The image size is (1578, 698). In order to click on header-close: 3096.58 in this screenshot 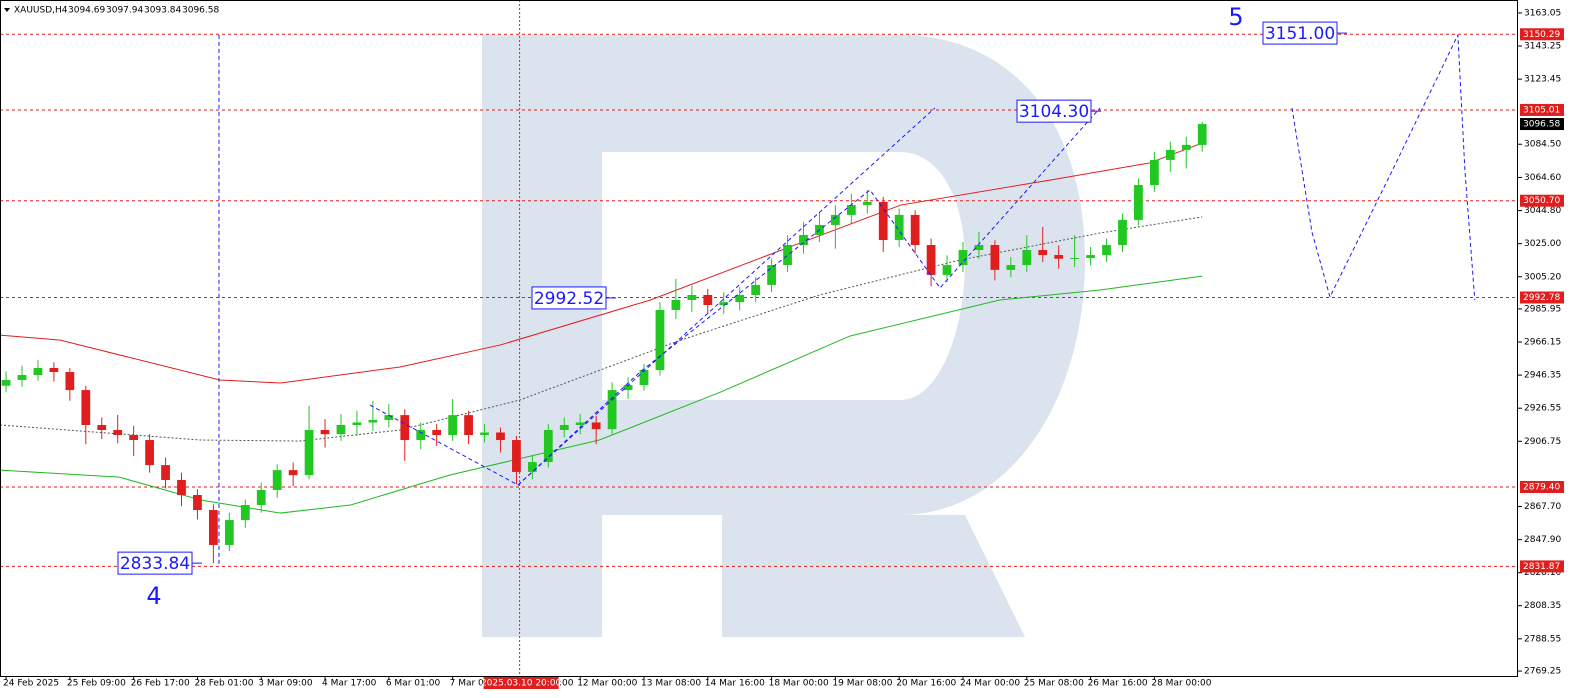, I will do `click(200, 11)`.